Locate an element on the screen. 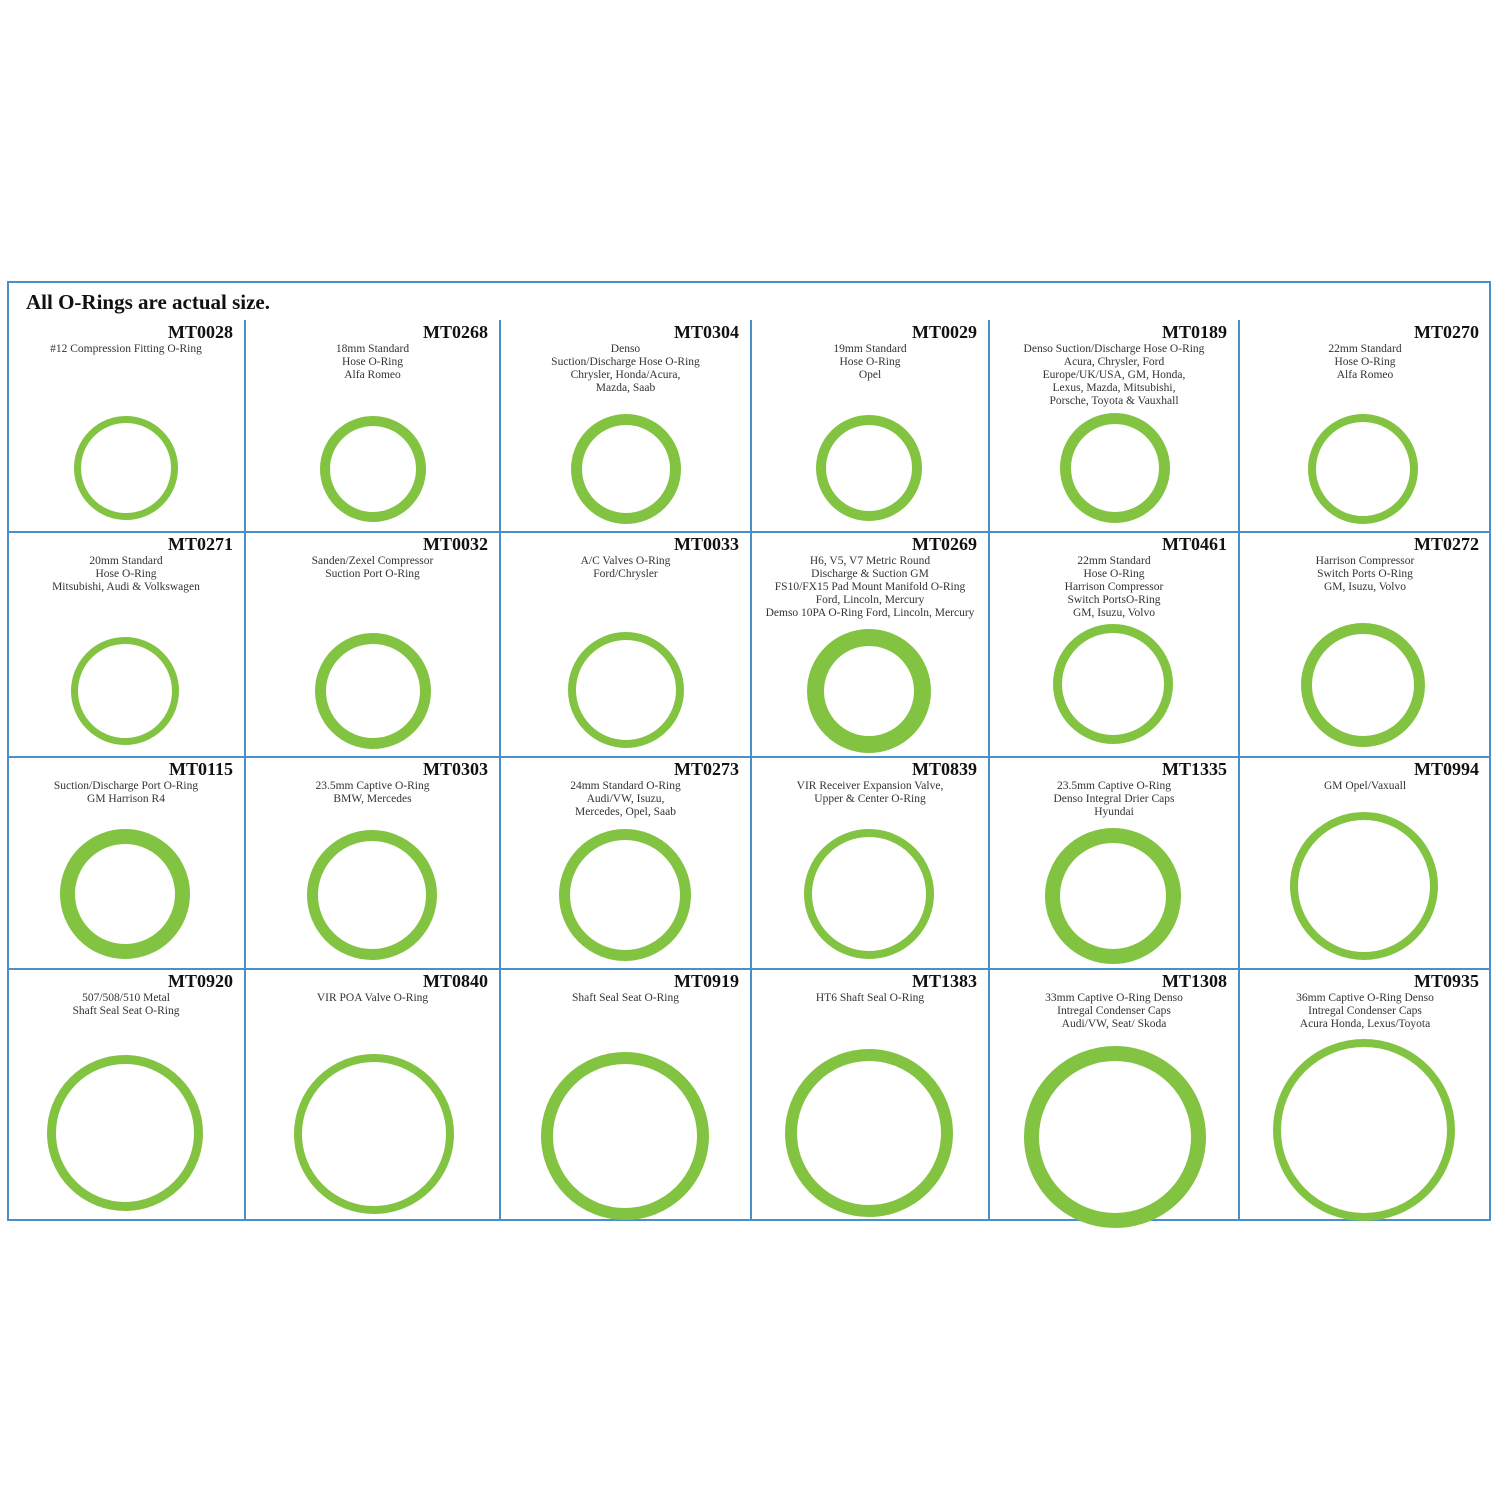 Image resolution: width=1500 pixels, height=1500 pixels. description-line: #12 Compression Fitting O-Ring is located at coordinates (126, 349).